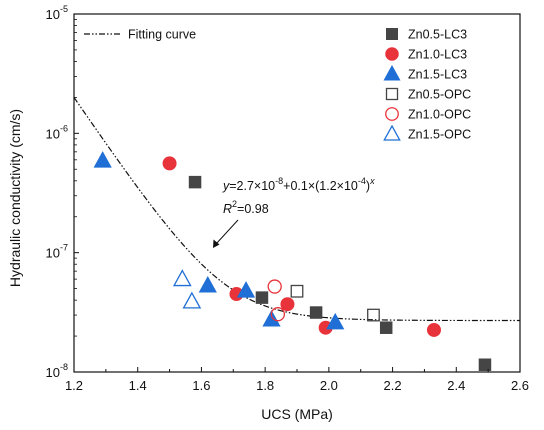 This screenshot has height=430, width=544. What do you see at coordinates (298, 184) in the screenshot?
I see `fit-equation: y=2.7×10-8+0.1×(1.2×10-4)x` at bounding box center [298, 184].